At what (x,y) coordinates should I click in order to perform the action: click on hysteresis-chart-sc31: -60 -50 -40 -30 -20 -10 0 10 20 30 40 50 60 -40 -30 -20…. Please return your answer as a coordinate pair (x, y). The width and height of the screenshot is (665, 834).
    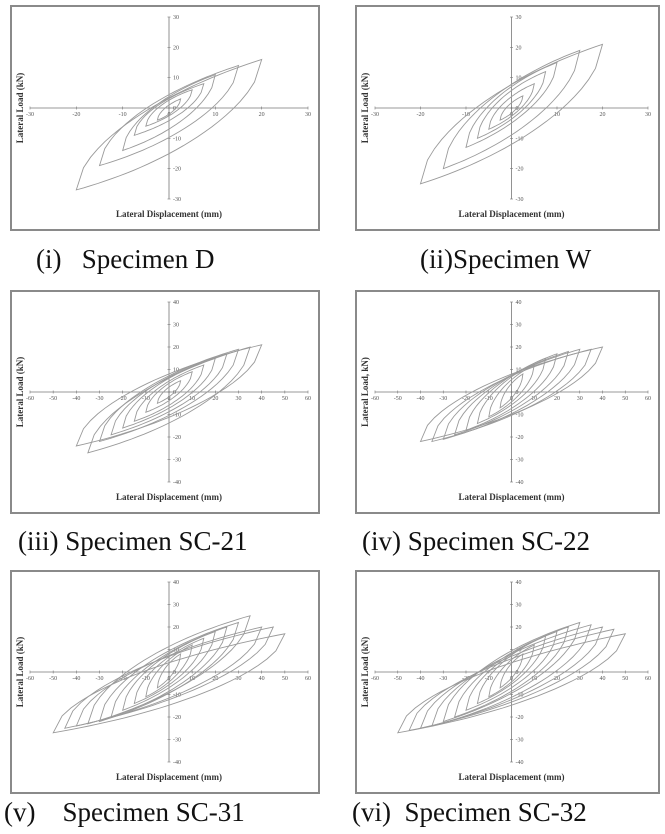
    Looking at the image, I should click on (165, 682).